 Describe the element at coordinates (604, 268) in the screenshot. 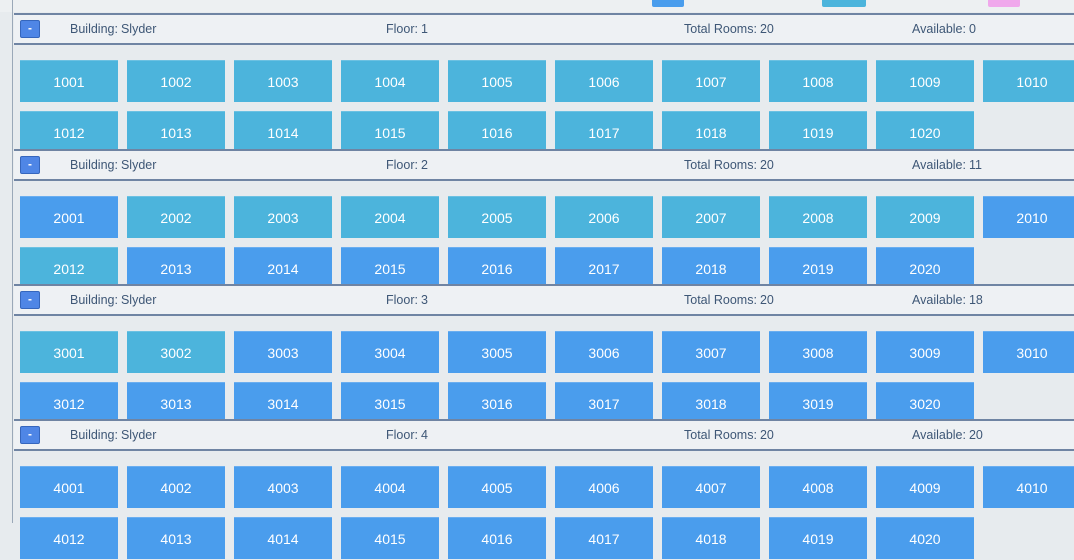

I see `room-button-2017: 2017` at that location.